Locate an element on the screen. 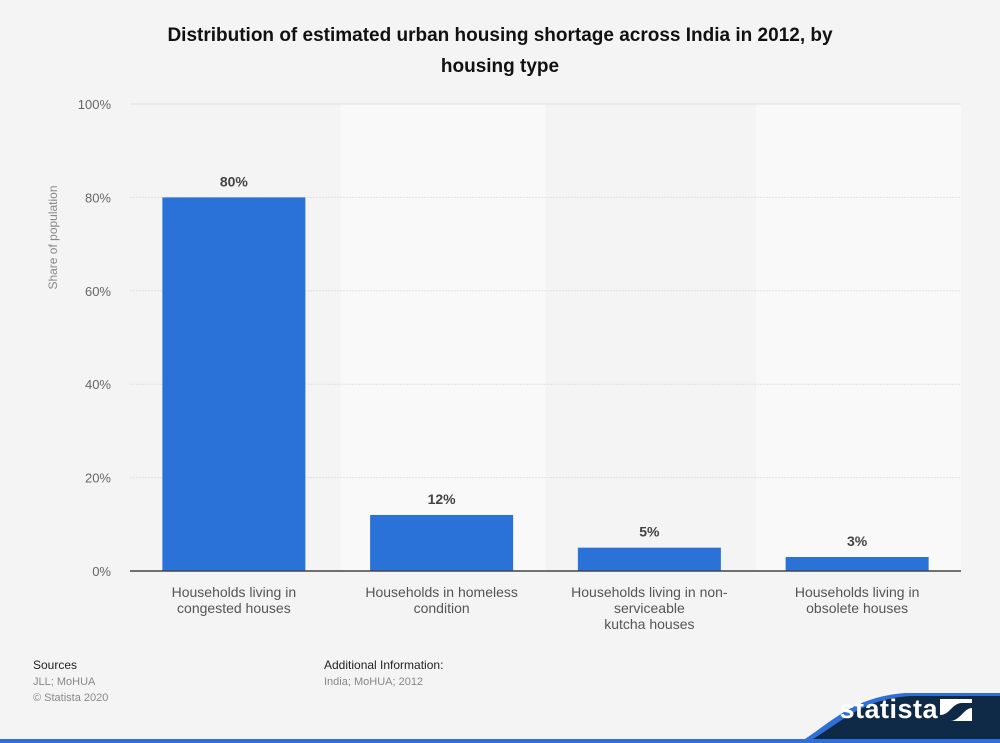 This screenshot has height=743, width=1000. additional-info-heading: Additional Information: is located at coordinates (384, 665).